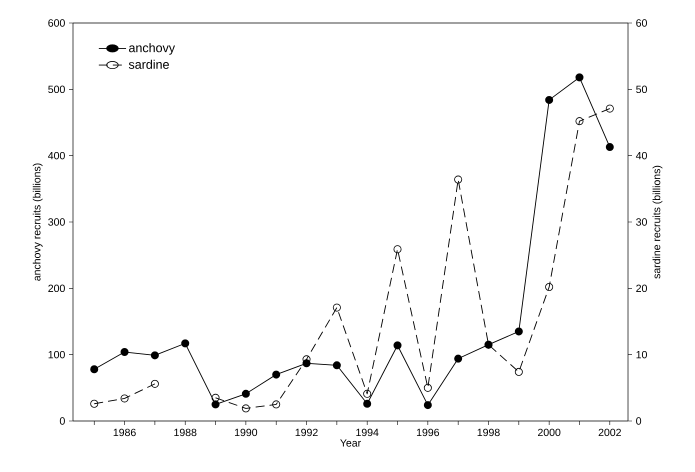 This screenshot has height=472, width=695. I want to click on y-tick-label: 200, so click(56, 288).